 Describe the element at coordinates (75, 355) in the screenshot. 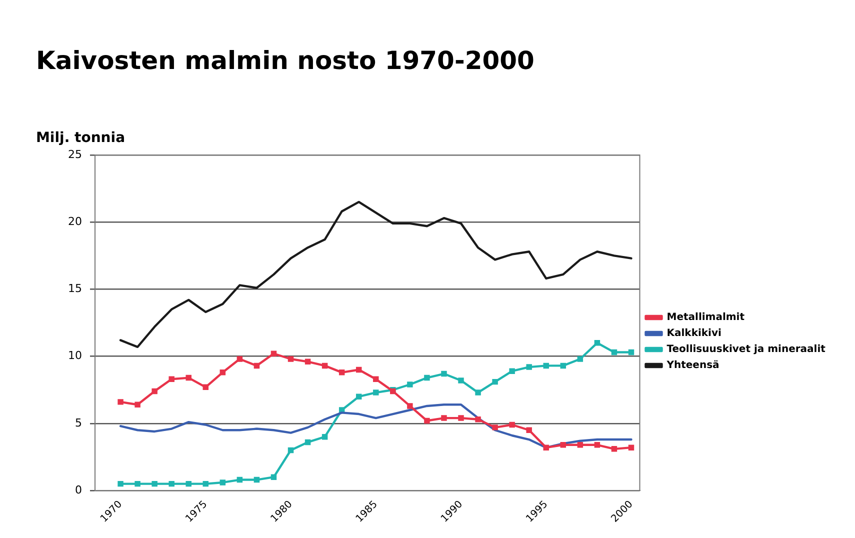

I see `y-tick-label: 10` at that location.